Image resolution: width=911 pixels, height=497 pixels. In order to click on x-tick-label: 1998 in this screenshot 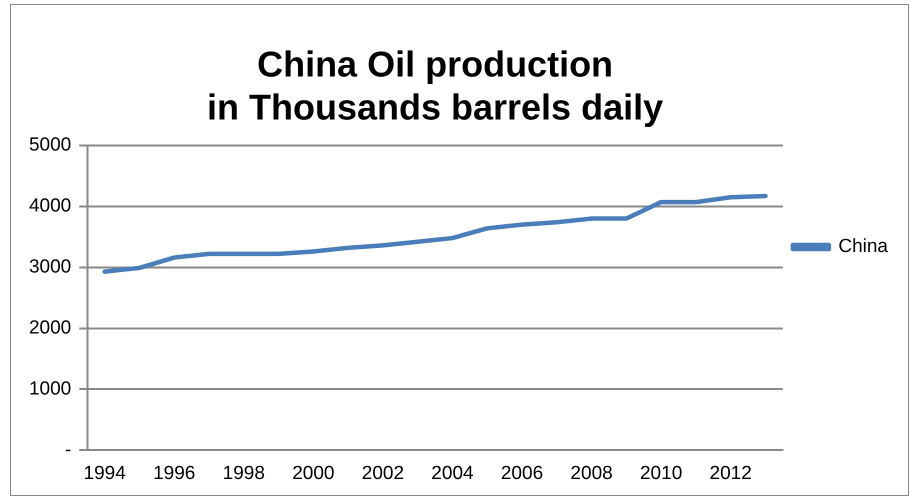, I will do `click(243, 473)`.